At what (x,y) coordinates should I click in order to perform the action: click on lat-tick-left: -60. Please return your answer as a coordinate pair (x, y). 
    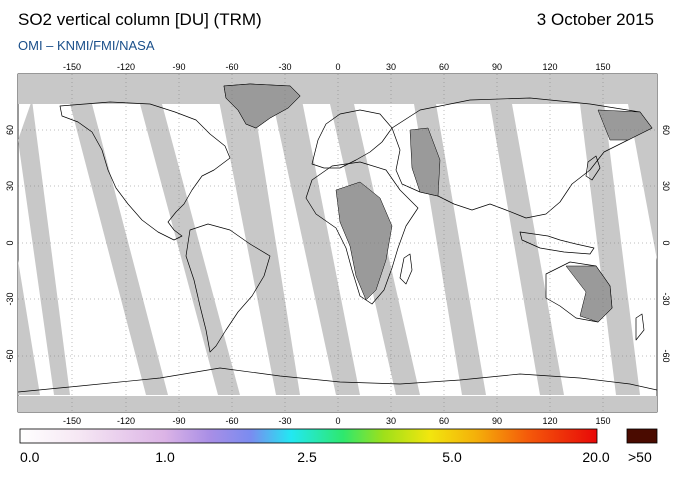
    Looking at the image, I should click on (10, 355).